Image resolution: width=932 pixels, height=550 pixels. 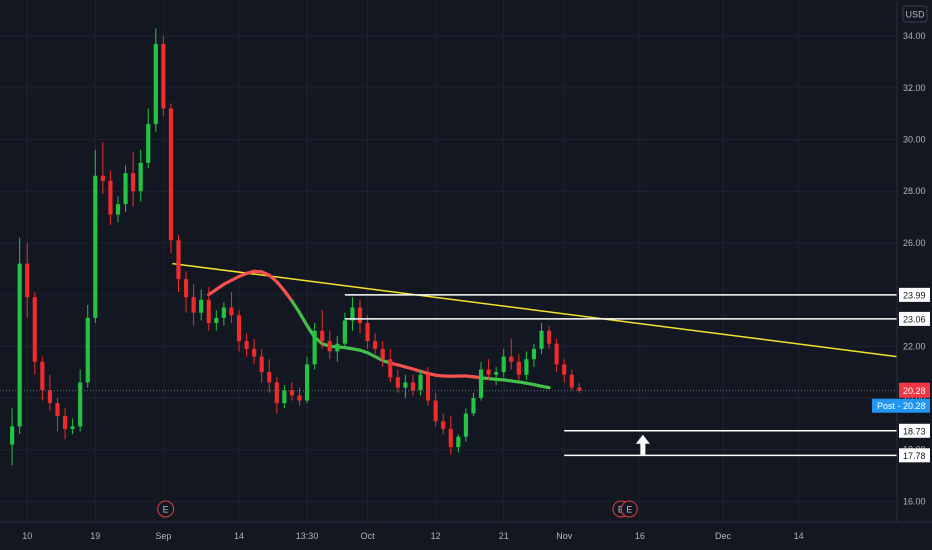 I want to click on price-tick-label: 22.00, so click(x=914, y=346).